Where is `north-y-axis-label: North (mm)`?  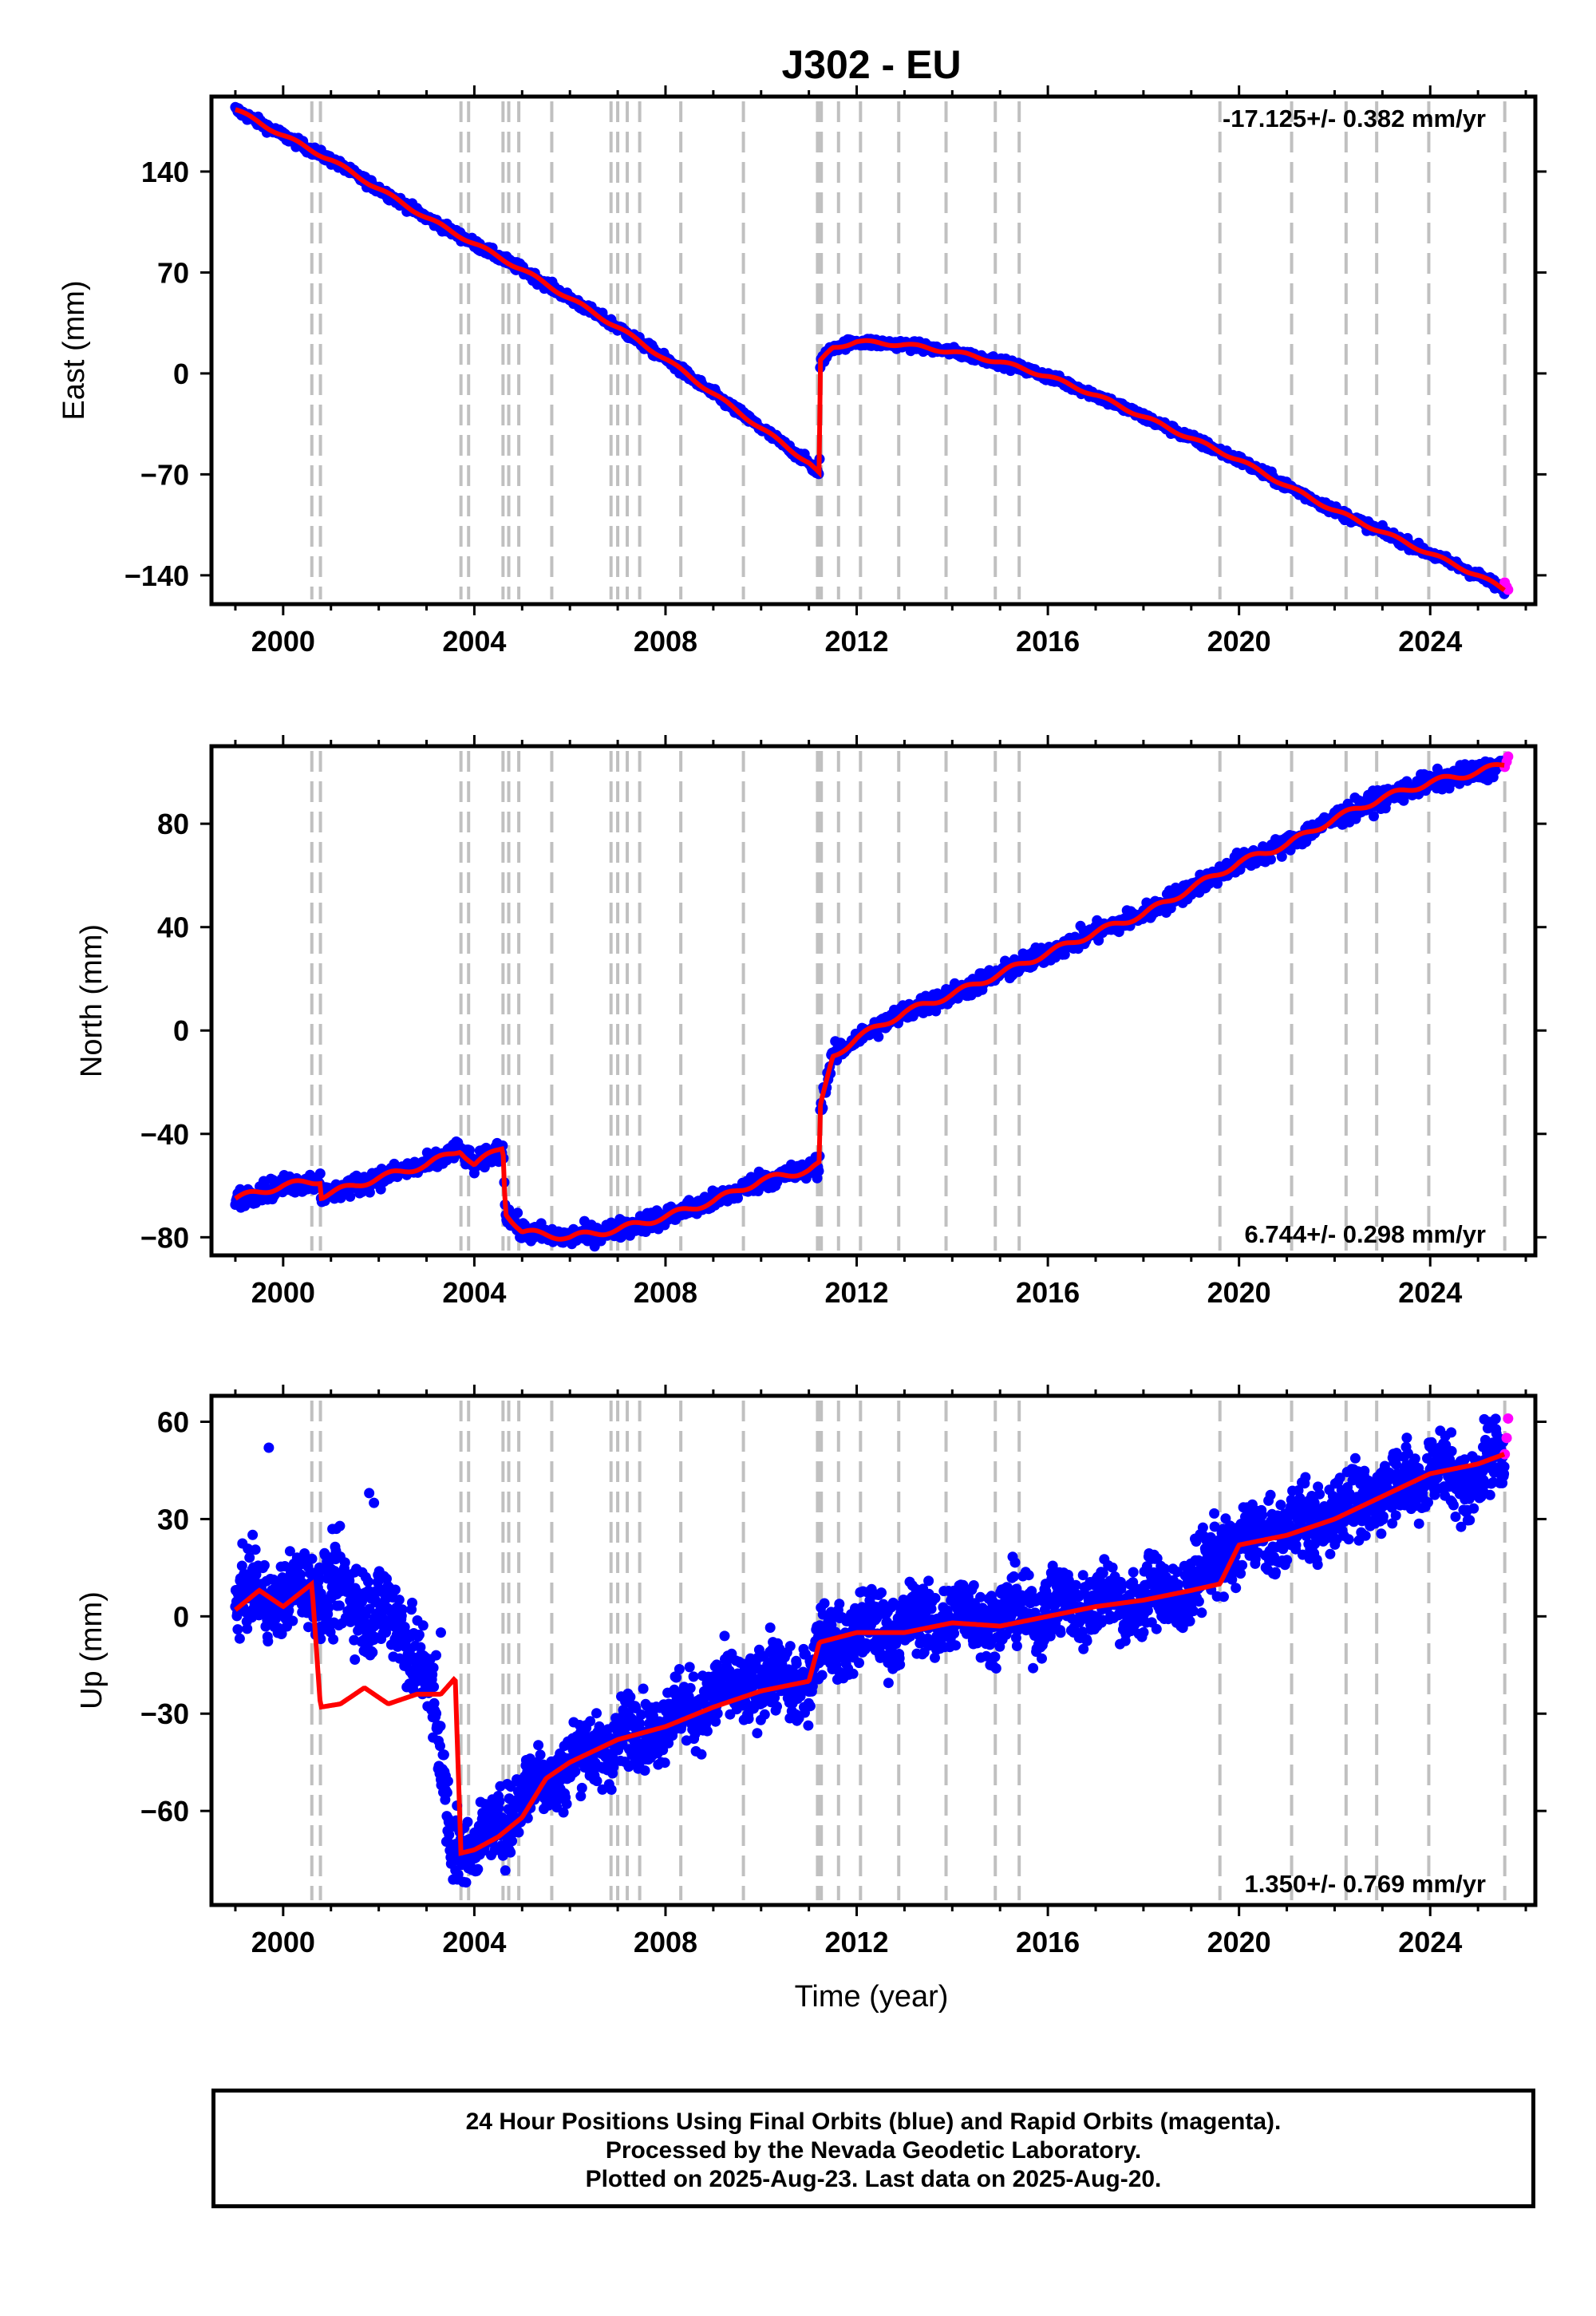 north-y-axis-label: North (mm) is located at coordinates (92, 1001).